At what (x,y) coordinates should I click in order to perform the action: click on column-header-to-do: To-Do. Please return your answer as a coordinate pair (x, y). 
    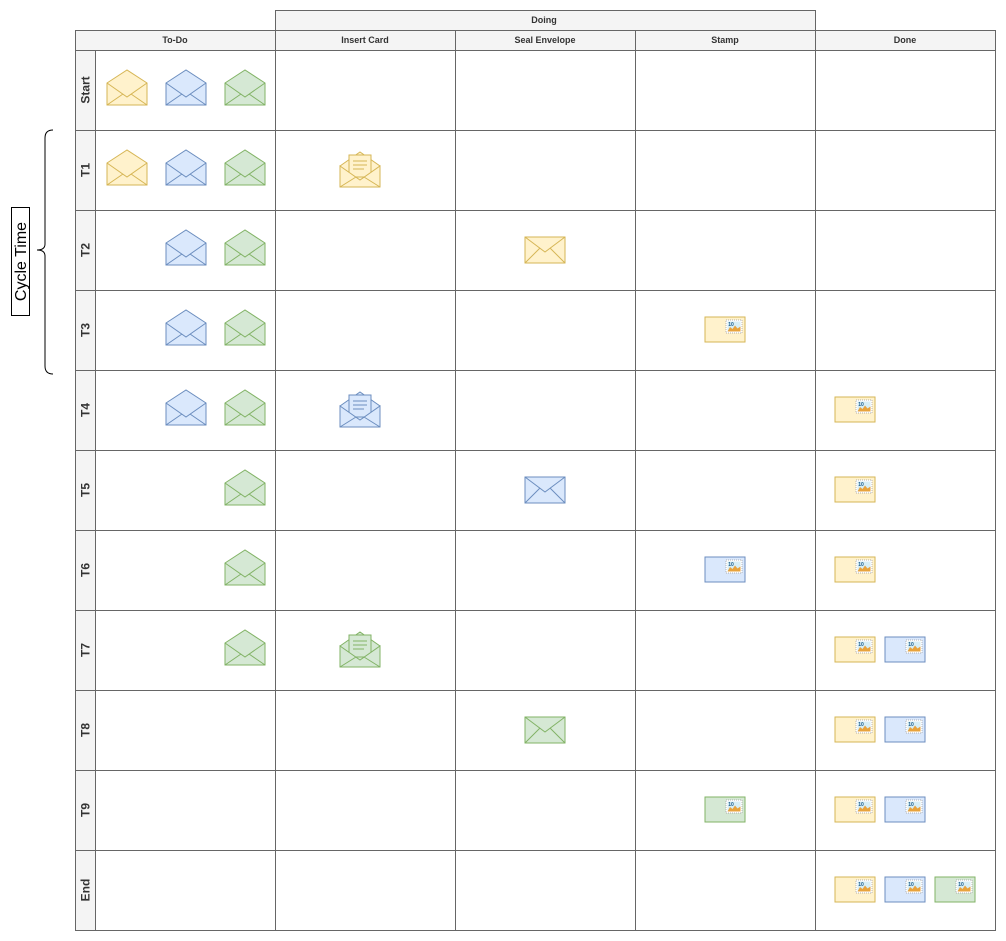
    Looking at the image, I should click on (175, 40).